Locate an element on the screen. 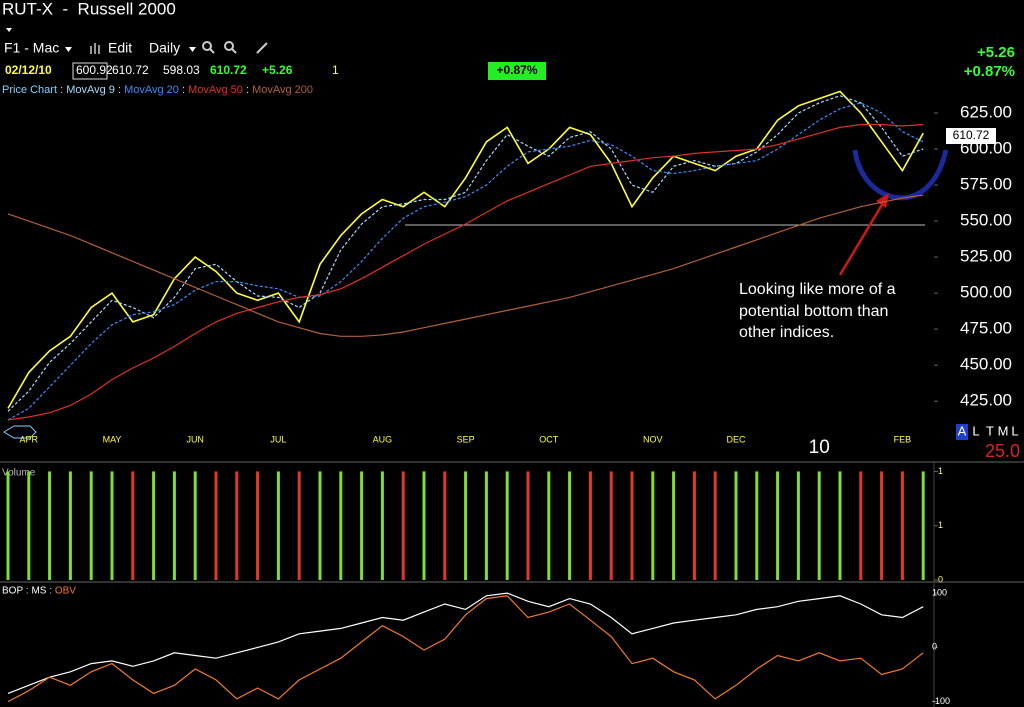  scale-button: M is located at coordinates (1003, 430).